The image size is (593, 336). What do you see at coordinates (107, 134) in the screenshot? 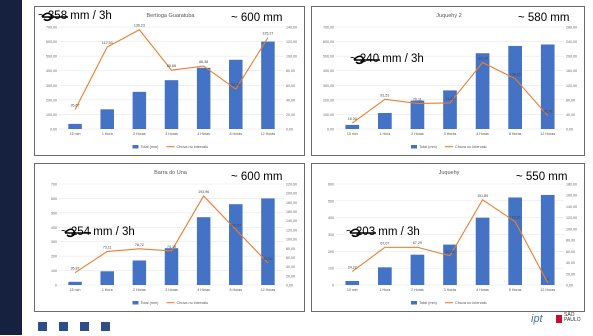
I see `x-tick-label: 1 Hora` at bounding box center [107, 134].